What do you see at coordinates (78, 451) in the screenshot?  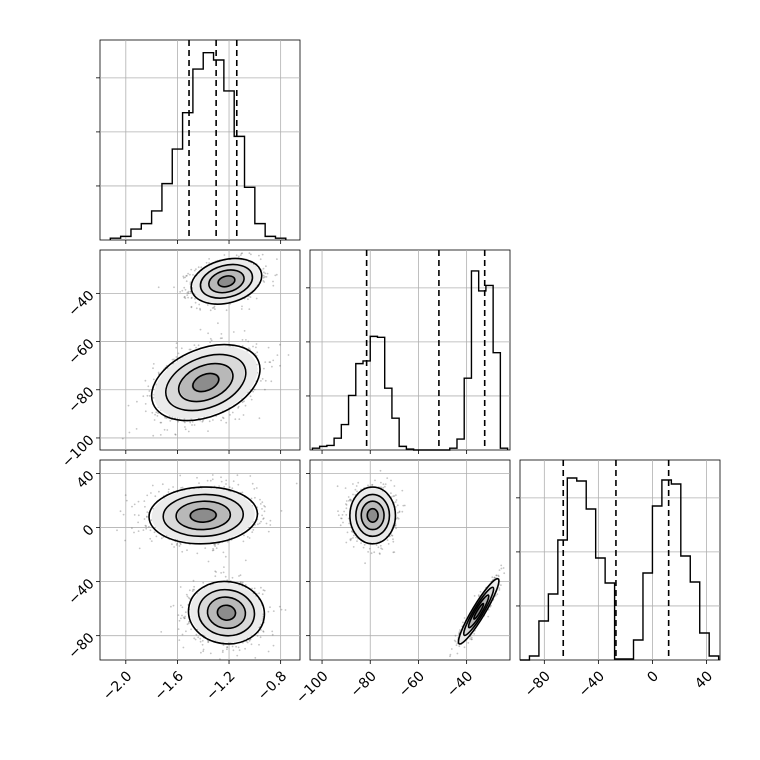 I see `y-tick-label: −100` at bounding box center [78, 451].